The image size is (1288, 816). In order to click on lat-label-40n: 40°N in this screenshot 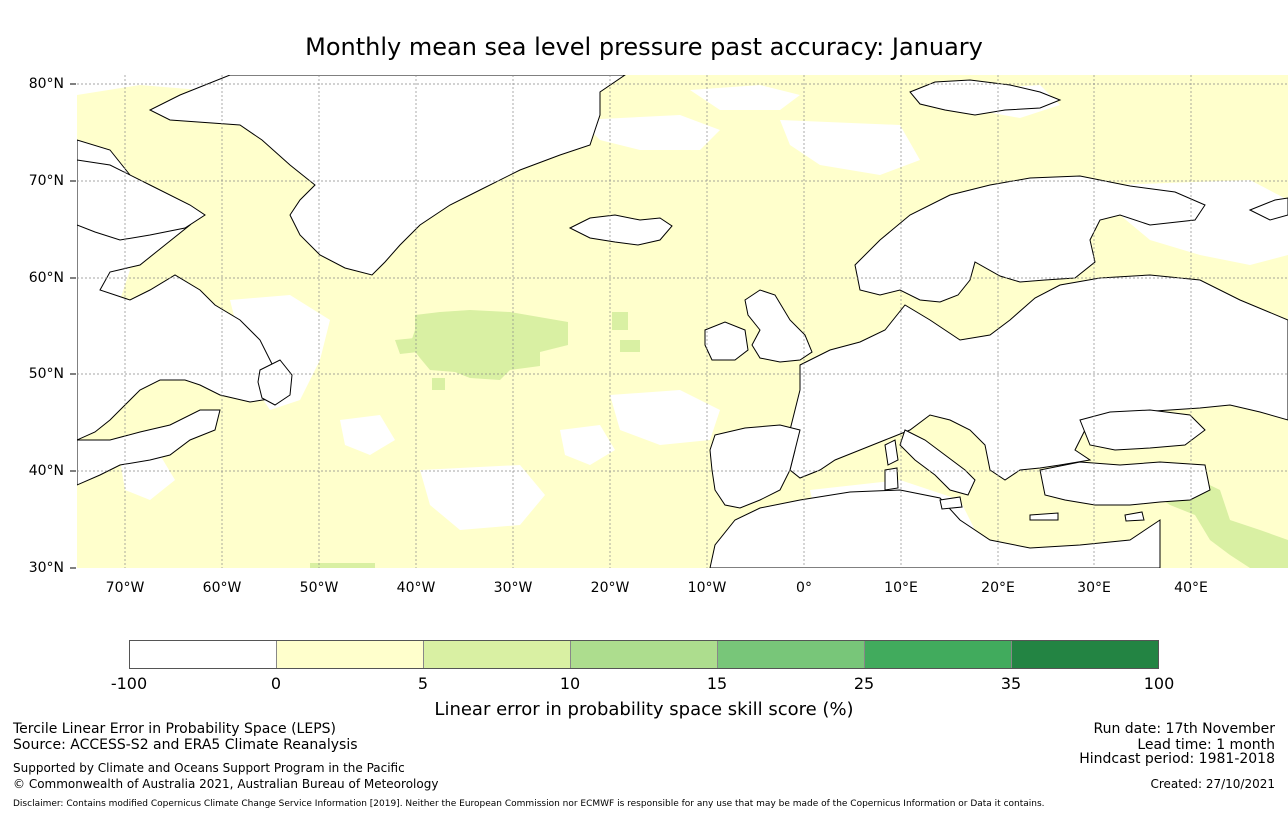, I will do `click(46, 471)`.